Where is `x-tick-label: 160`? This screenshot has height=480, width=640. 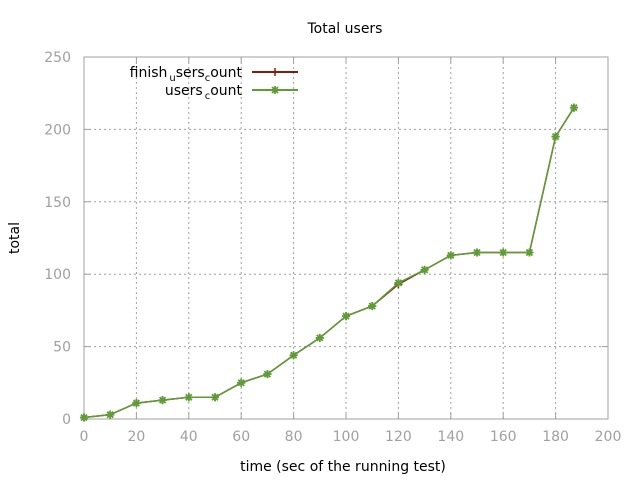
x-tick-label: 160 is located at coordinates (503, 437).